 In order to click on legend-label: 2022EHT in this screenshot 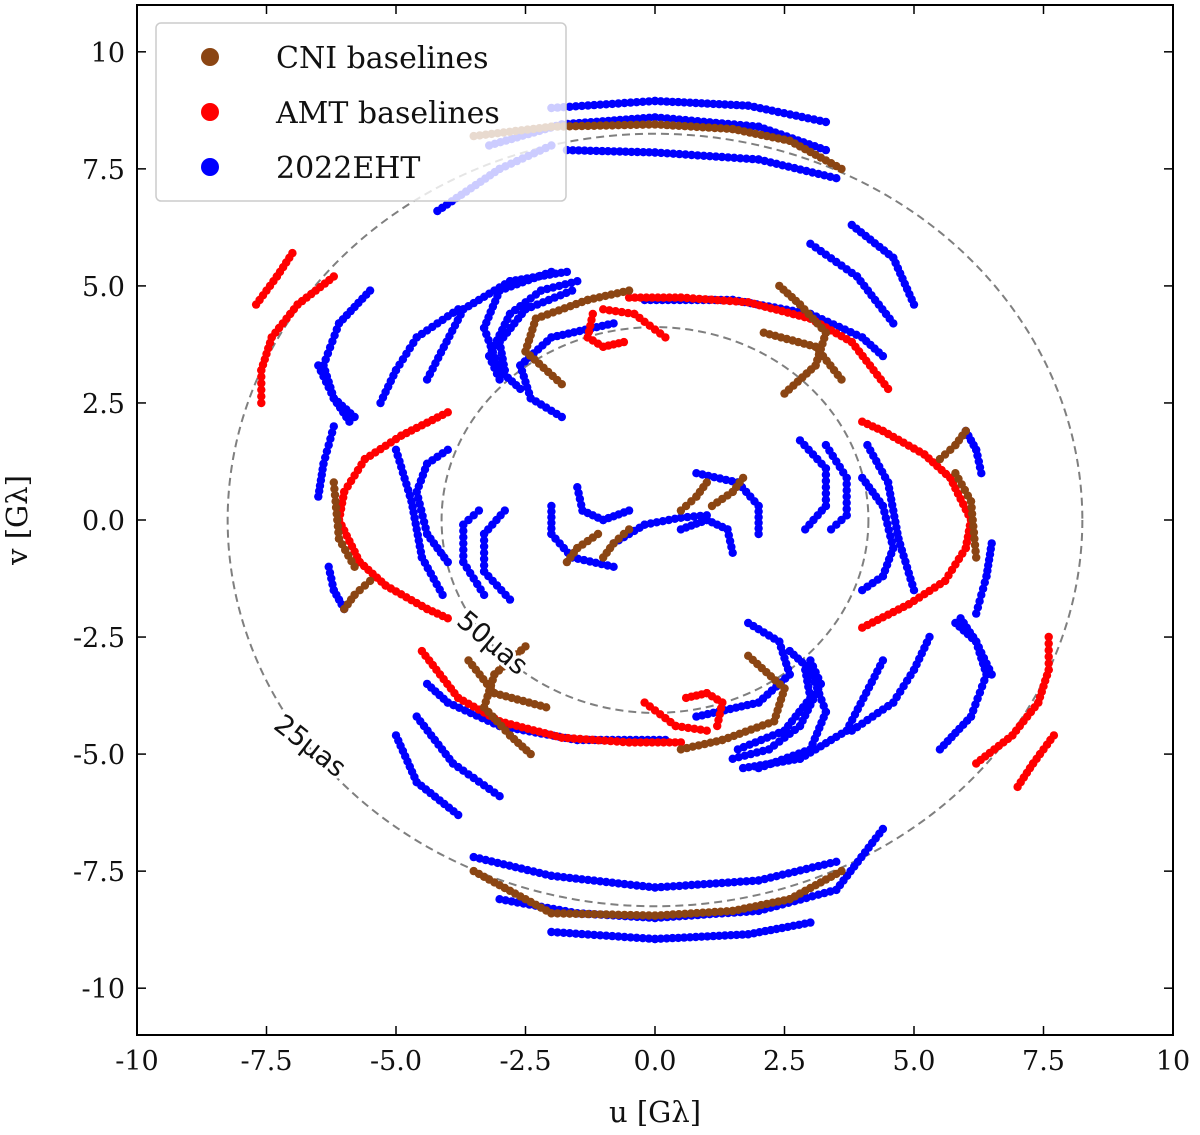, I will do `click(348, 168)`.